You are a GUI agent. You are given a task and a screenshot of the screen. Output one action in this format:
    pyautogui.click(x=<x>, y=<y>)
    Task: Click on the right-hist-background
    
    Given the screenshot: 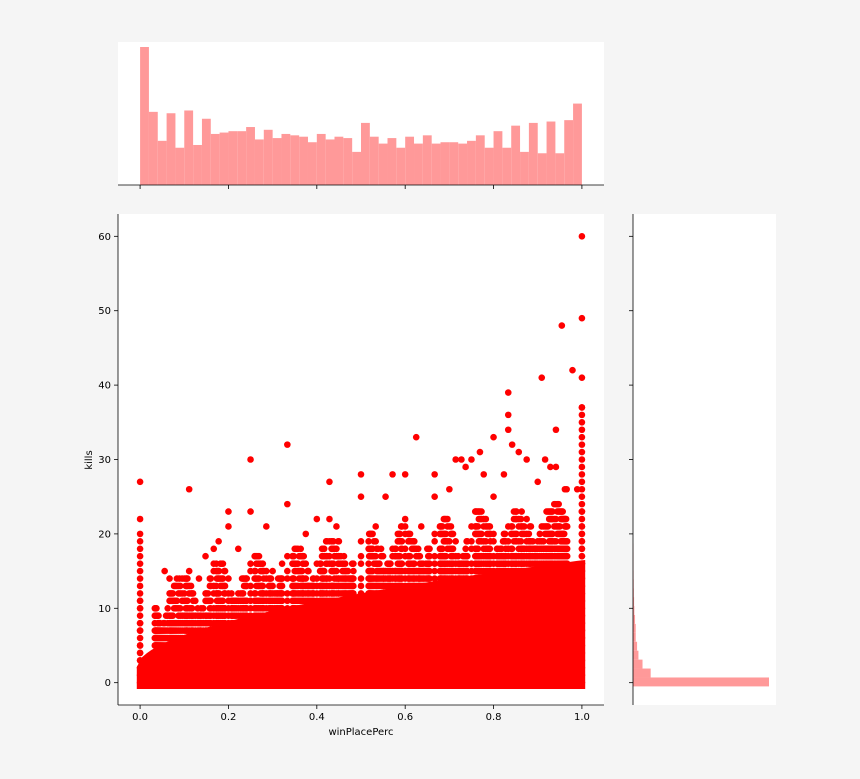 What is the action you would take?
    pyautogui.click(x=704, y=459)
    